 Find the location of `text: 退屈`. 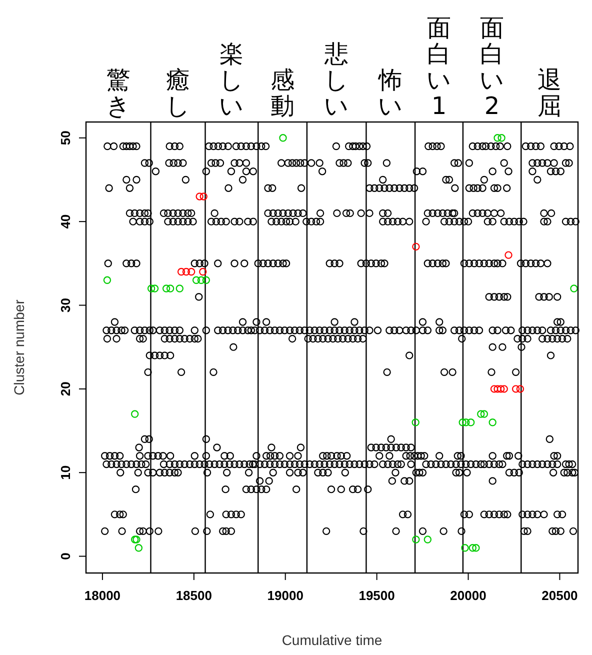

text: 退屈 is located at coordinates (550, 93).